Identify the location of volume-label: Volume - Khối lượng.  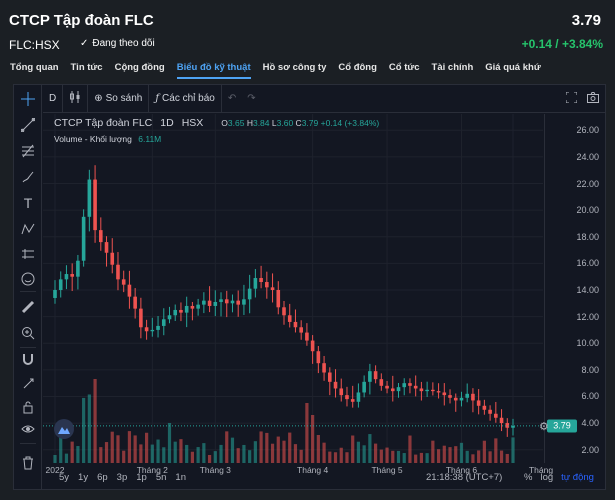
(93, 139).